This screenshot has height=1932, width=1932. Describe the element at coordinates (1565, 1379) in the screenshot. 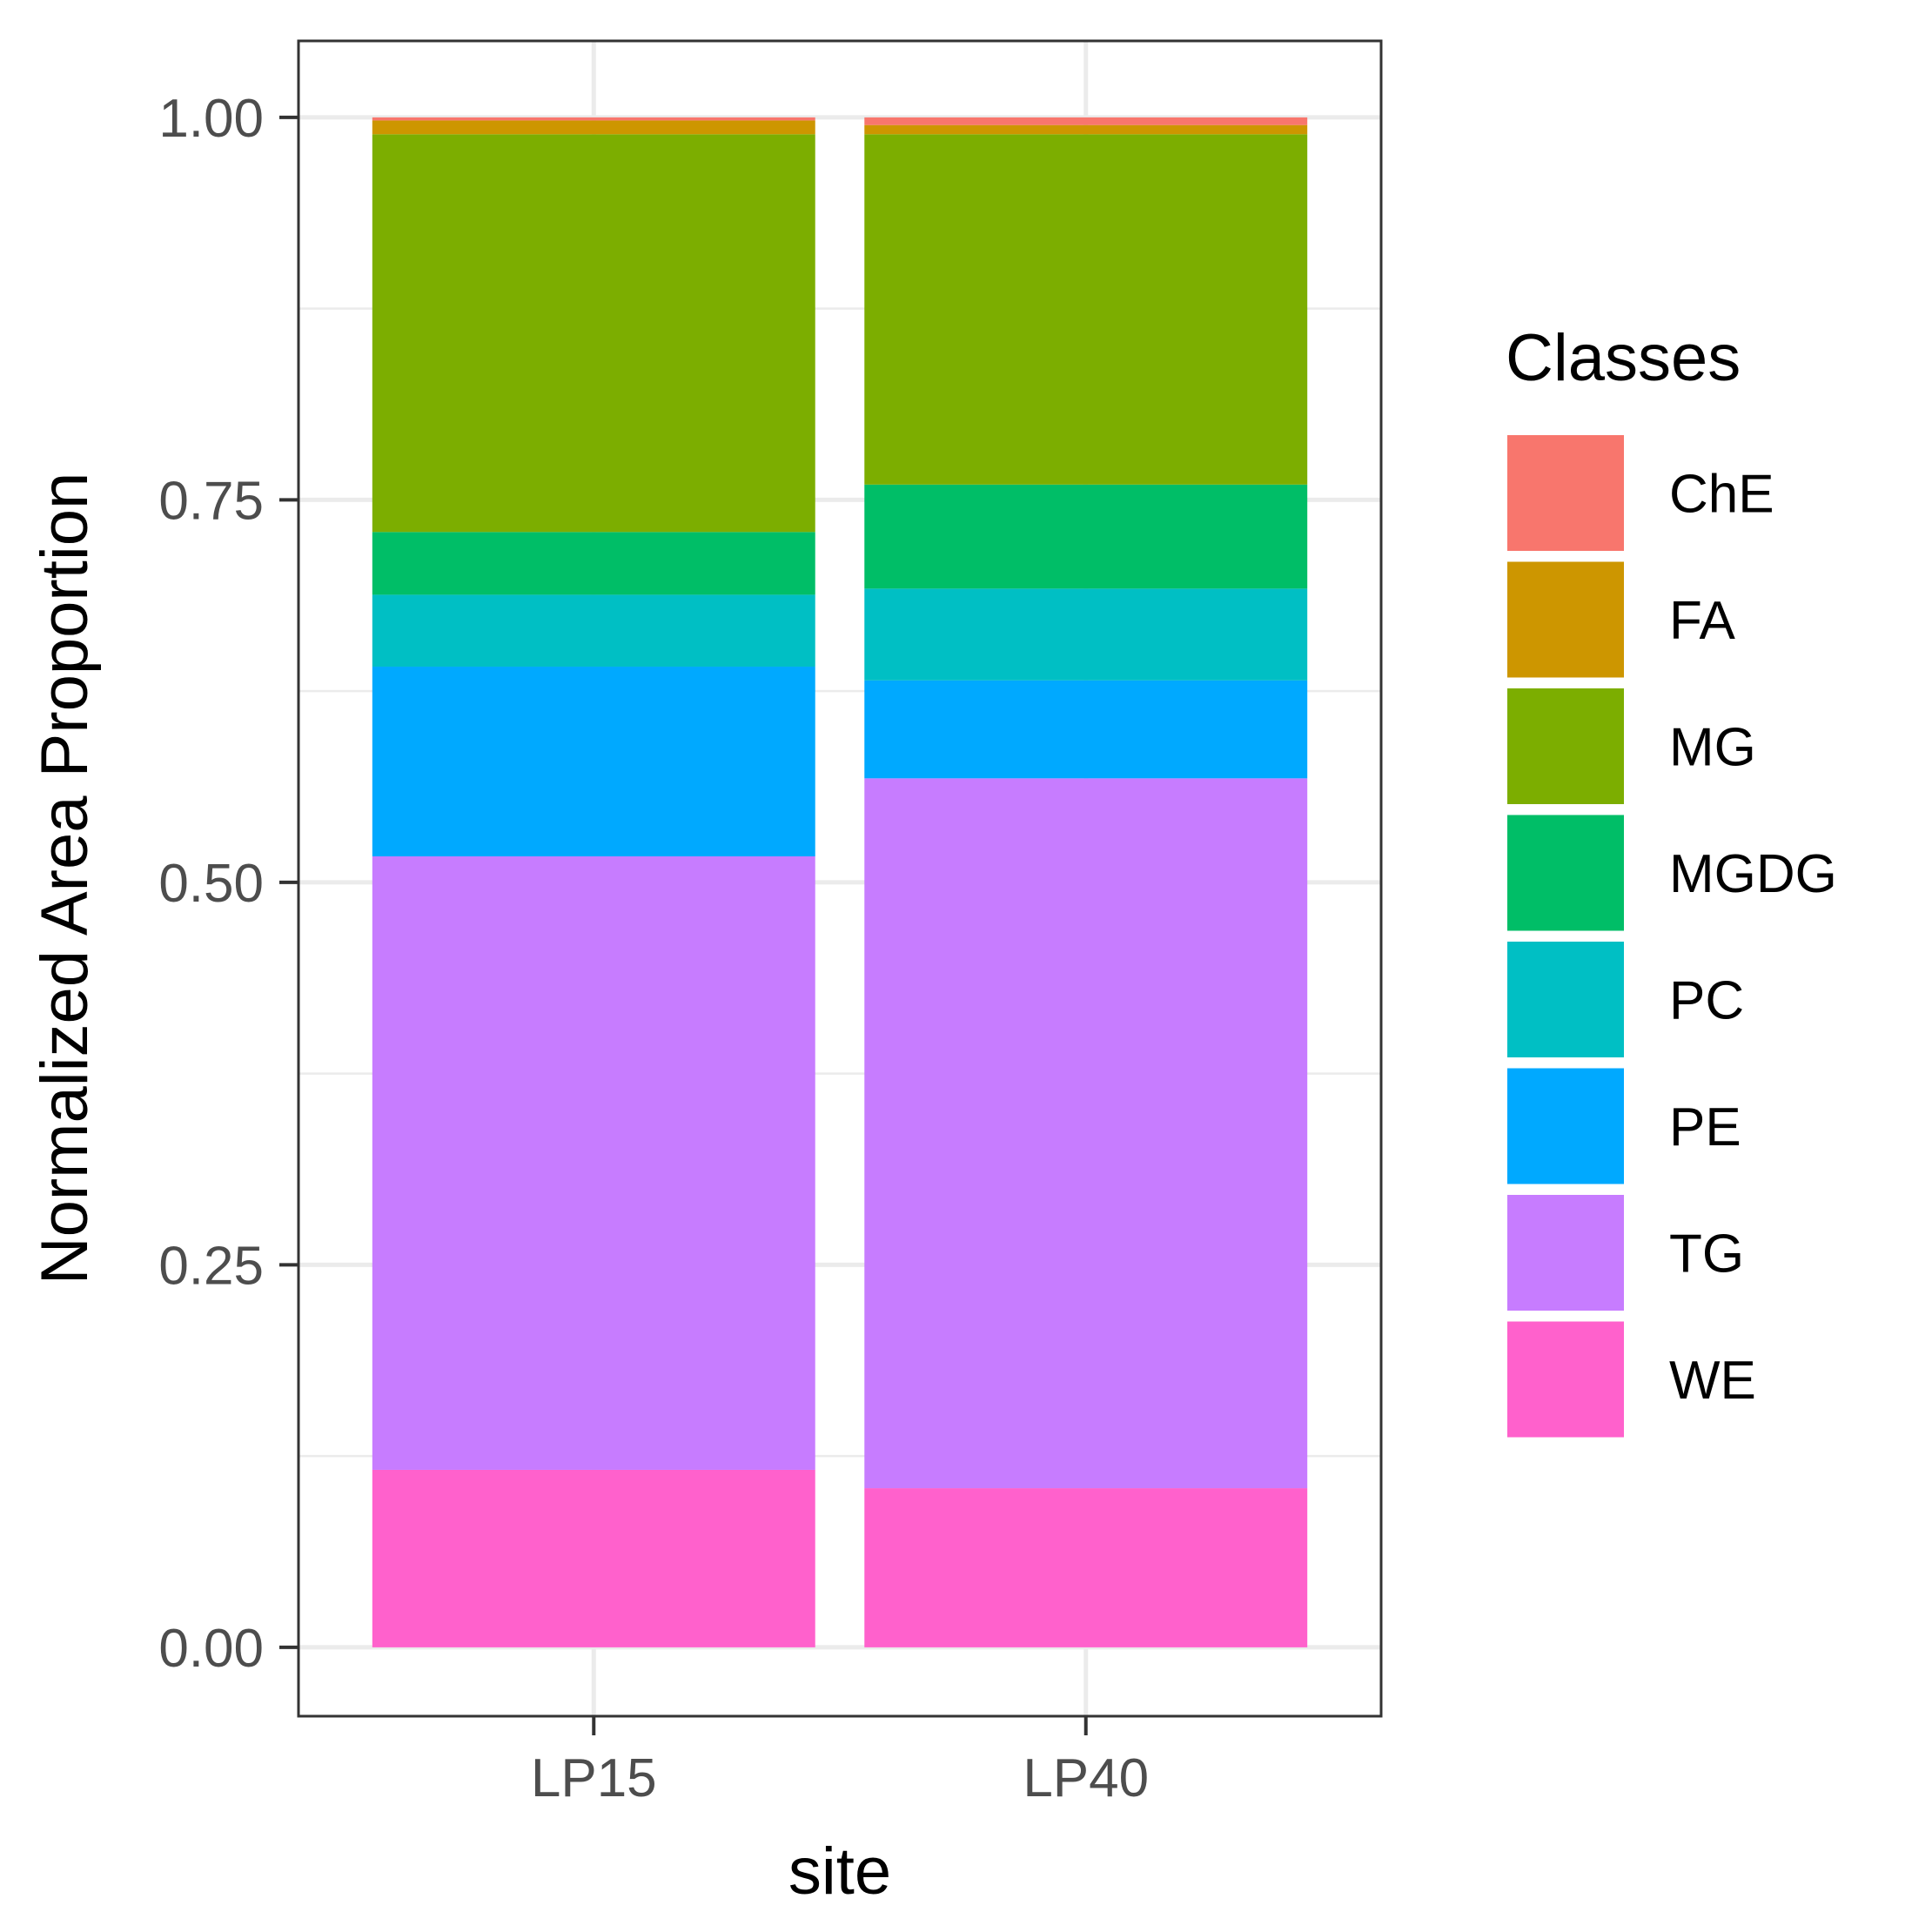

I see `legend-swatch-WE` at that location.